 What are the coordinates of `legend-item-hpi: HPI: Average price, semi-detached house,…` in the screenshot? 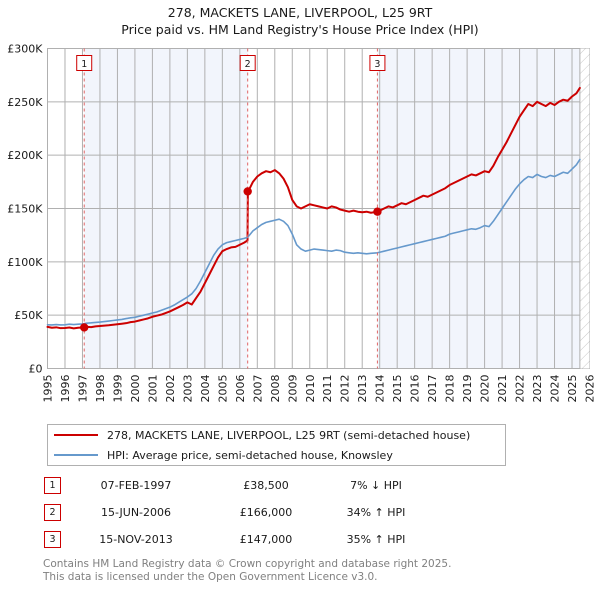 It's located at (276, 455).